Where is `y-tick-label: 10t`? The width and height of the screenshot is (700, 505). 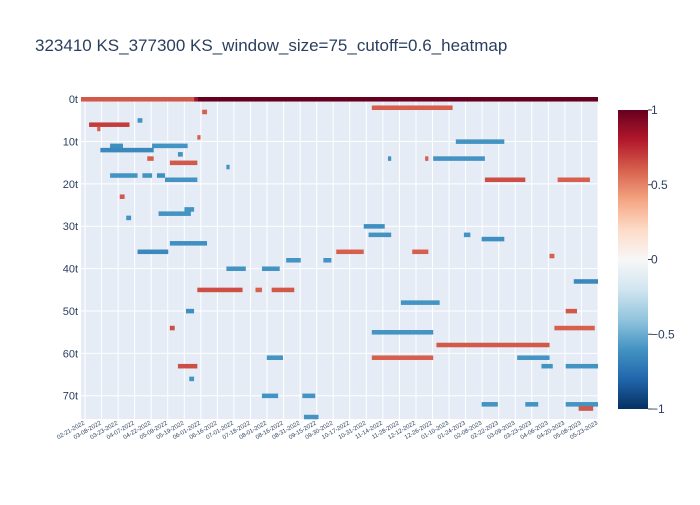
y-tick-label: 10t is located at coordinates (70, 142).